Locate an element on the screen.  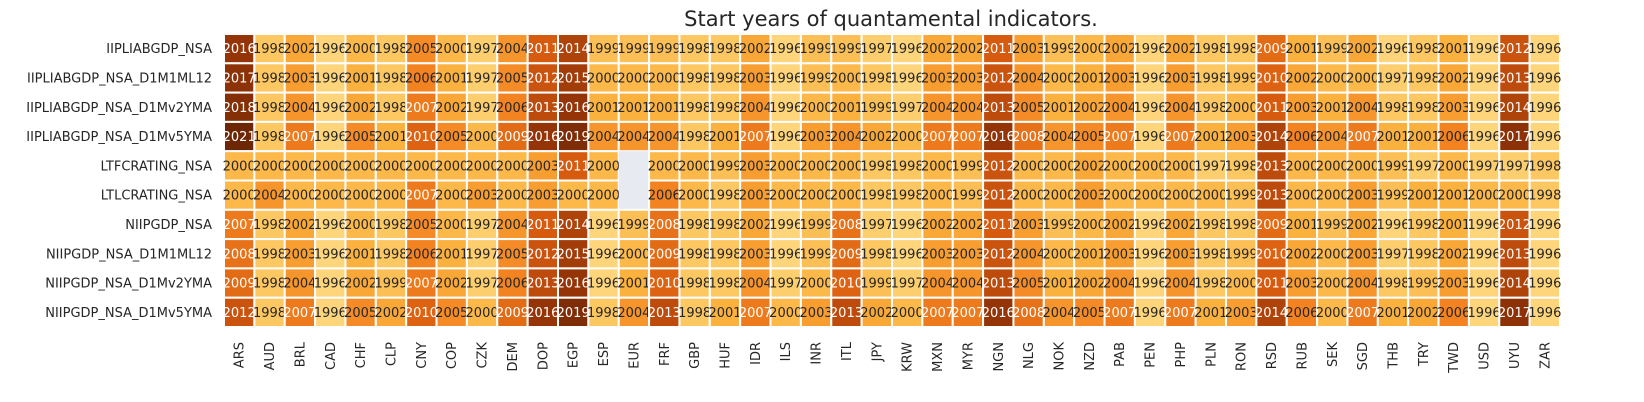
column-label: NZD is located at coordinates (1090, 356).